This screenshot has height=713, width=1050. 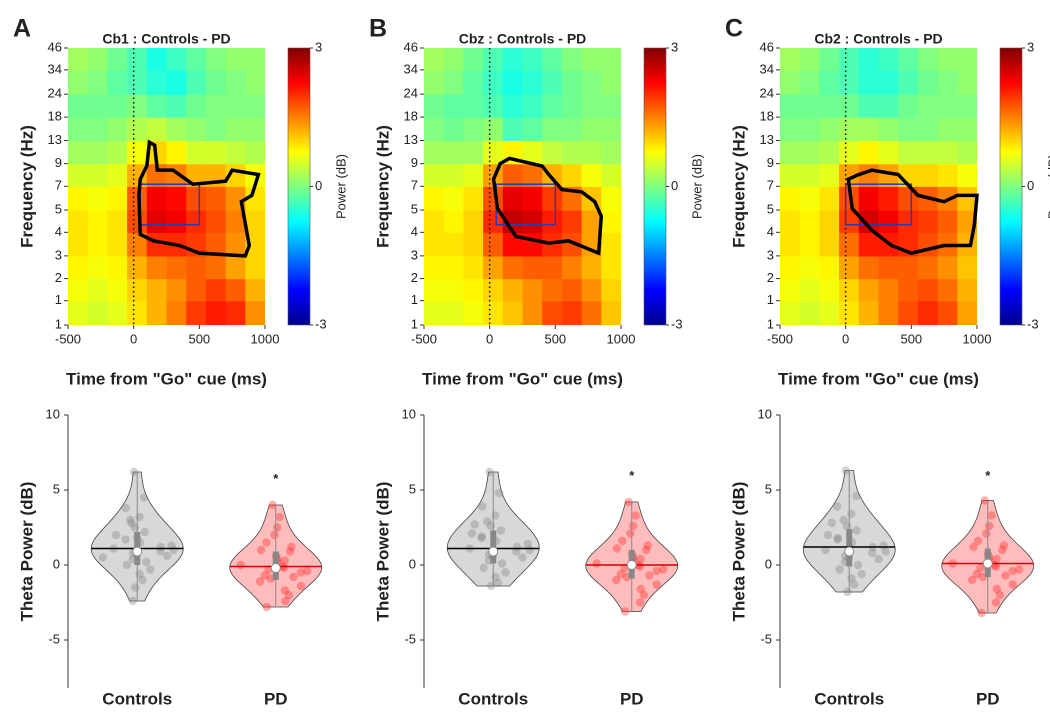 I want to click on y-tick-label: 4, so click(x=414, y=231).